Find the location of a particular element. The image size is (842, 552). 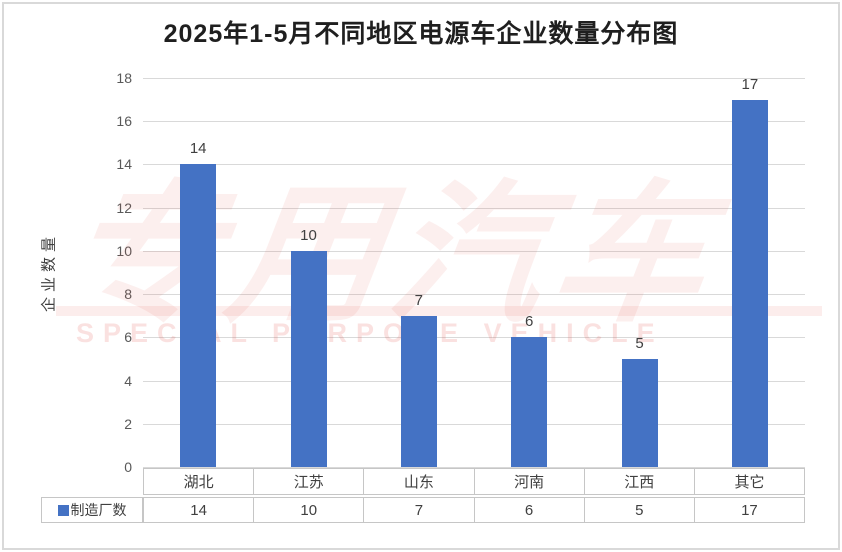

legend-swatch-icon is located at coordinates (63, 510).